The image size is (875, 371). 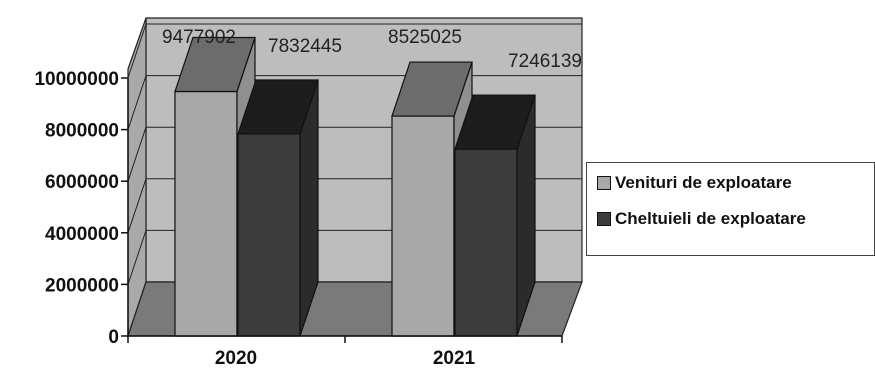 What do you see at coordinates (236, 358) in the screenshot?
I see `x-tick-label: 2020` at bounding box center [236, 358].